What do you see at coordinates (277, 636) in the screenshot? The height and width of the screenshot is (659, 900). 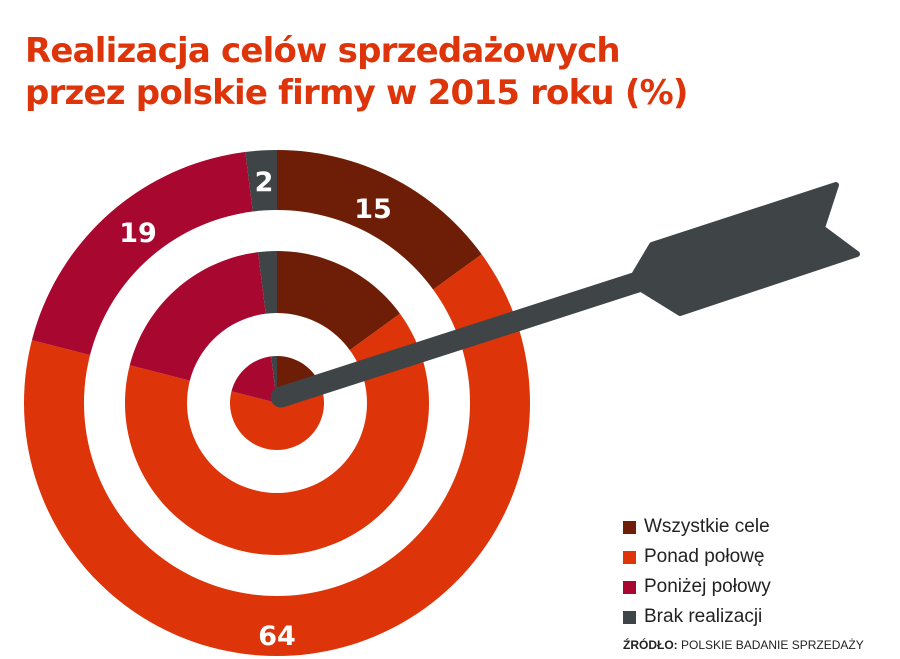 I see `label-ponad-polowe: 64` at bounding box center [277, 636].